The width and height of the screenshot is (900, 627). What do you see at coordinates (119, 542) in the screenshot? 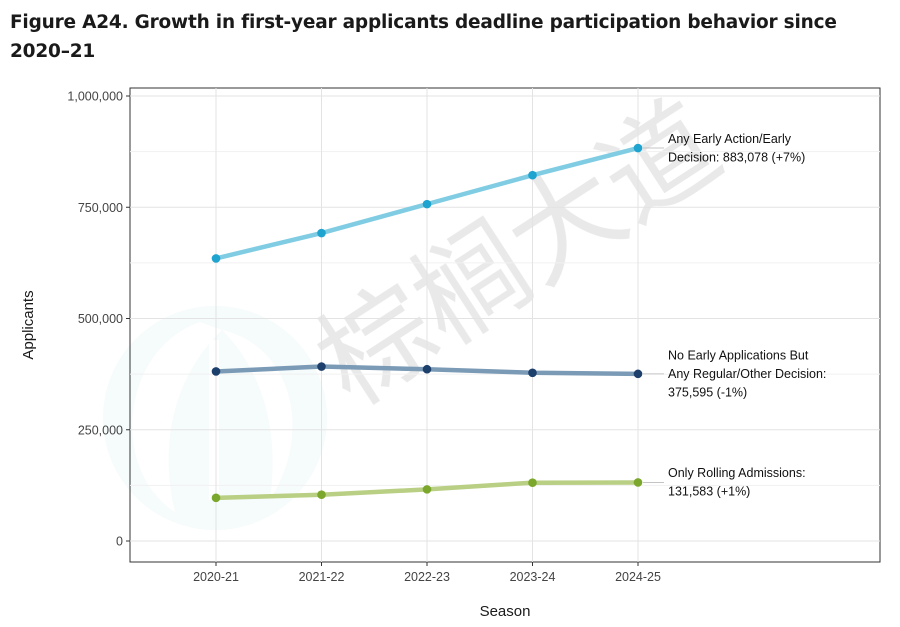
I see `y-tick-label: 0` at bounding box center [119, 542].